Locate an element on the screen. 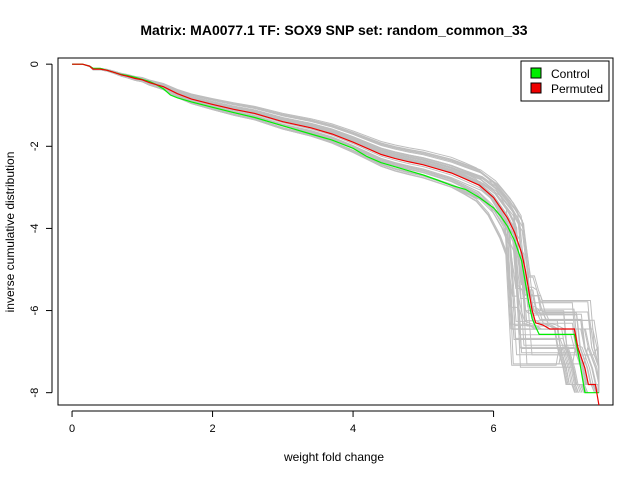  x-tick-label: 4 is located at coordinates (353, 429).